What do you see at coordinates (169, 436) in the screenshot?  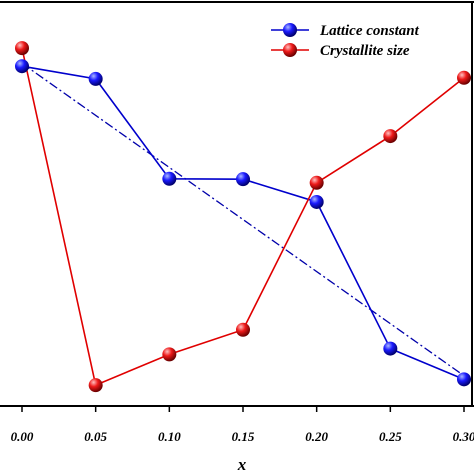 I see `x-tick-label: 0.10` at bounding box center [169, 436].